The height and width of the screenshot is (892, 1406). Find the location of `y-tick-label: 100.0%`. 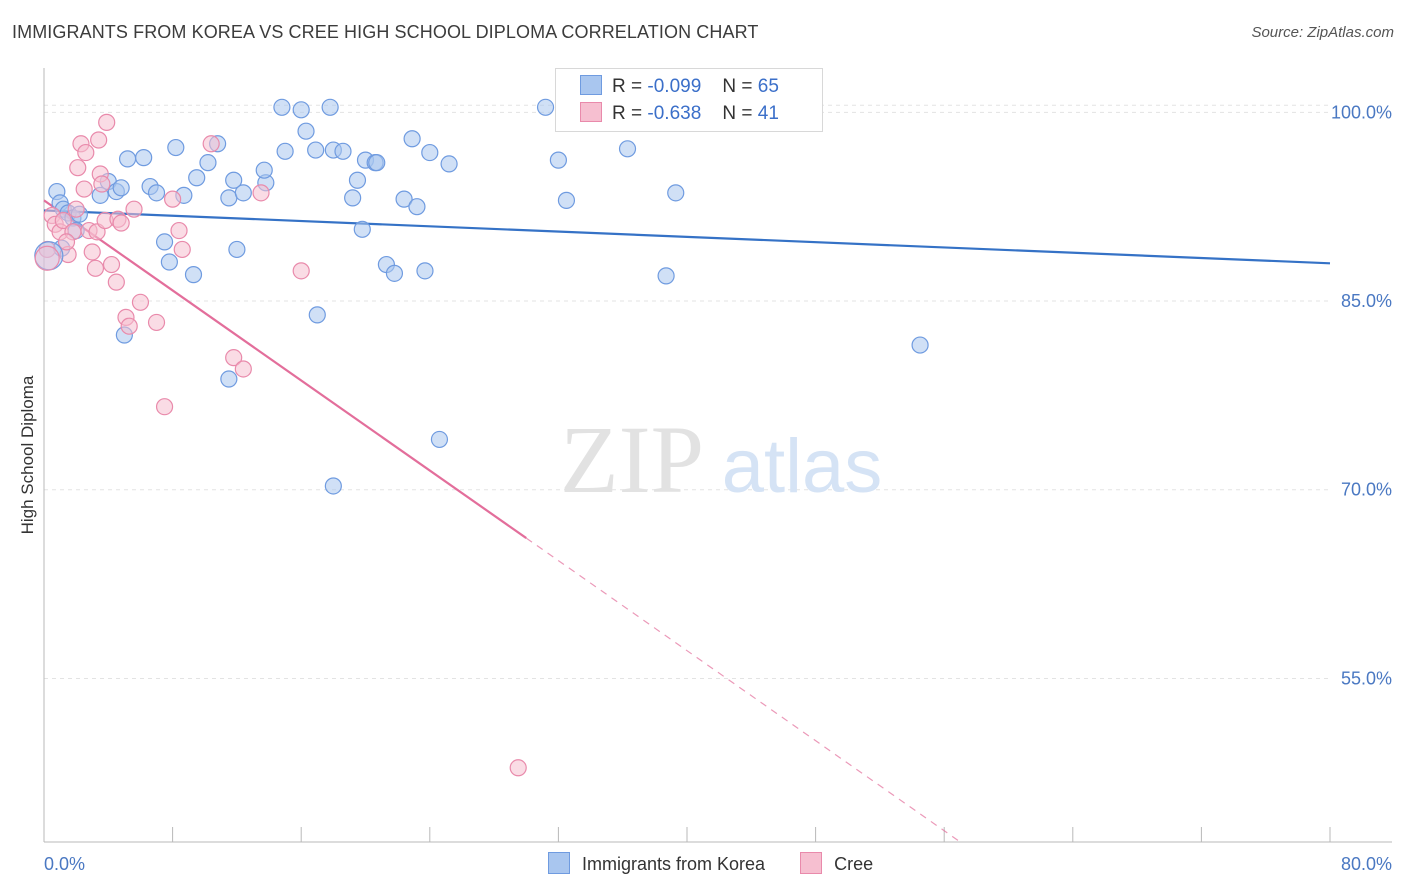

y-tick-label: 100.0% is located at coordinates (1361, 112).